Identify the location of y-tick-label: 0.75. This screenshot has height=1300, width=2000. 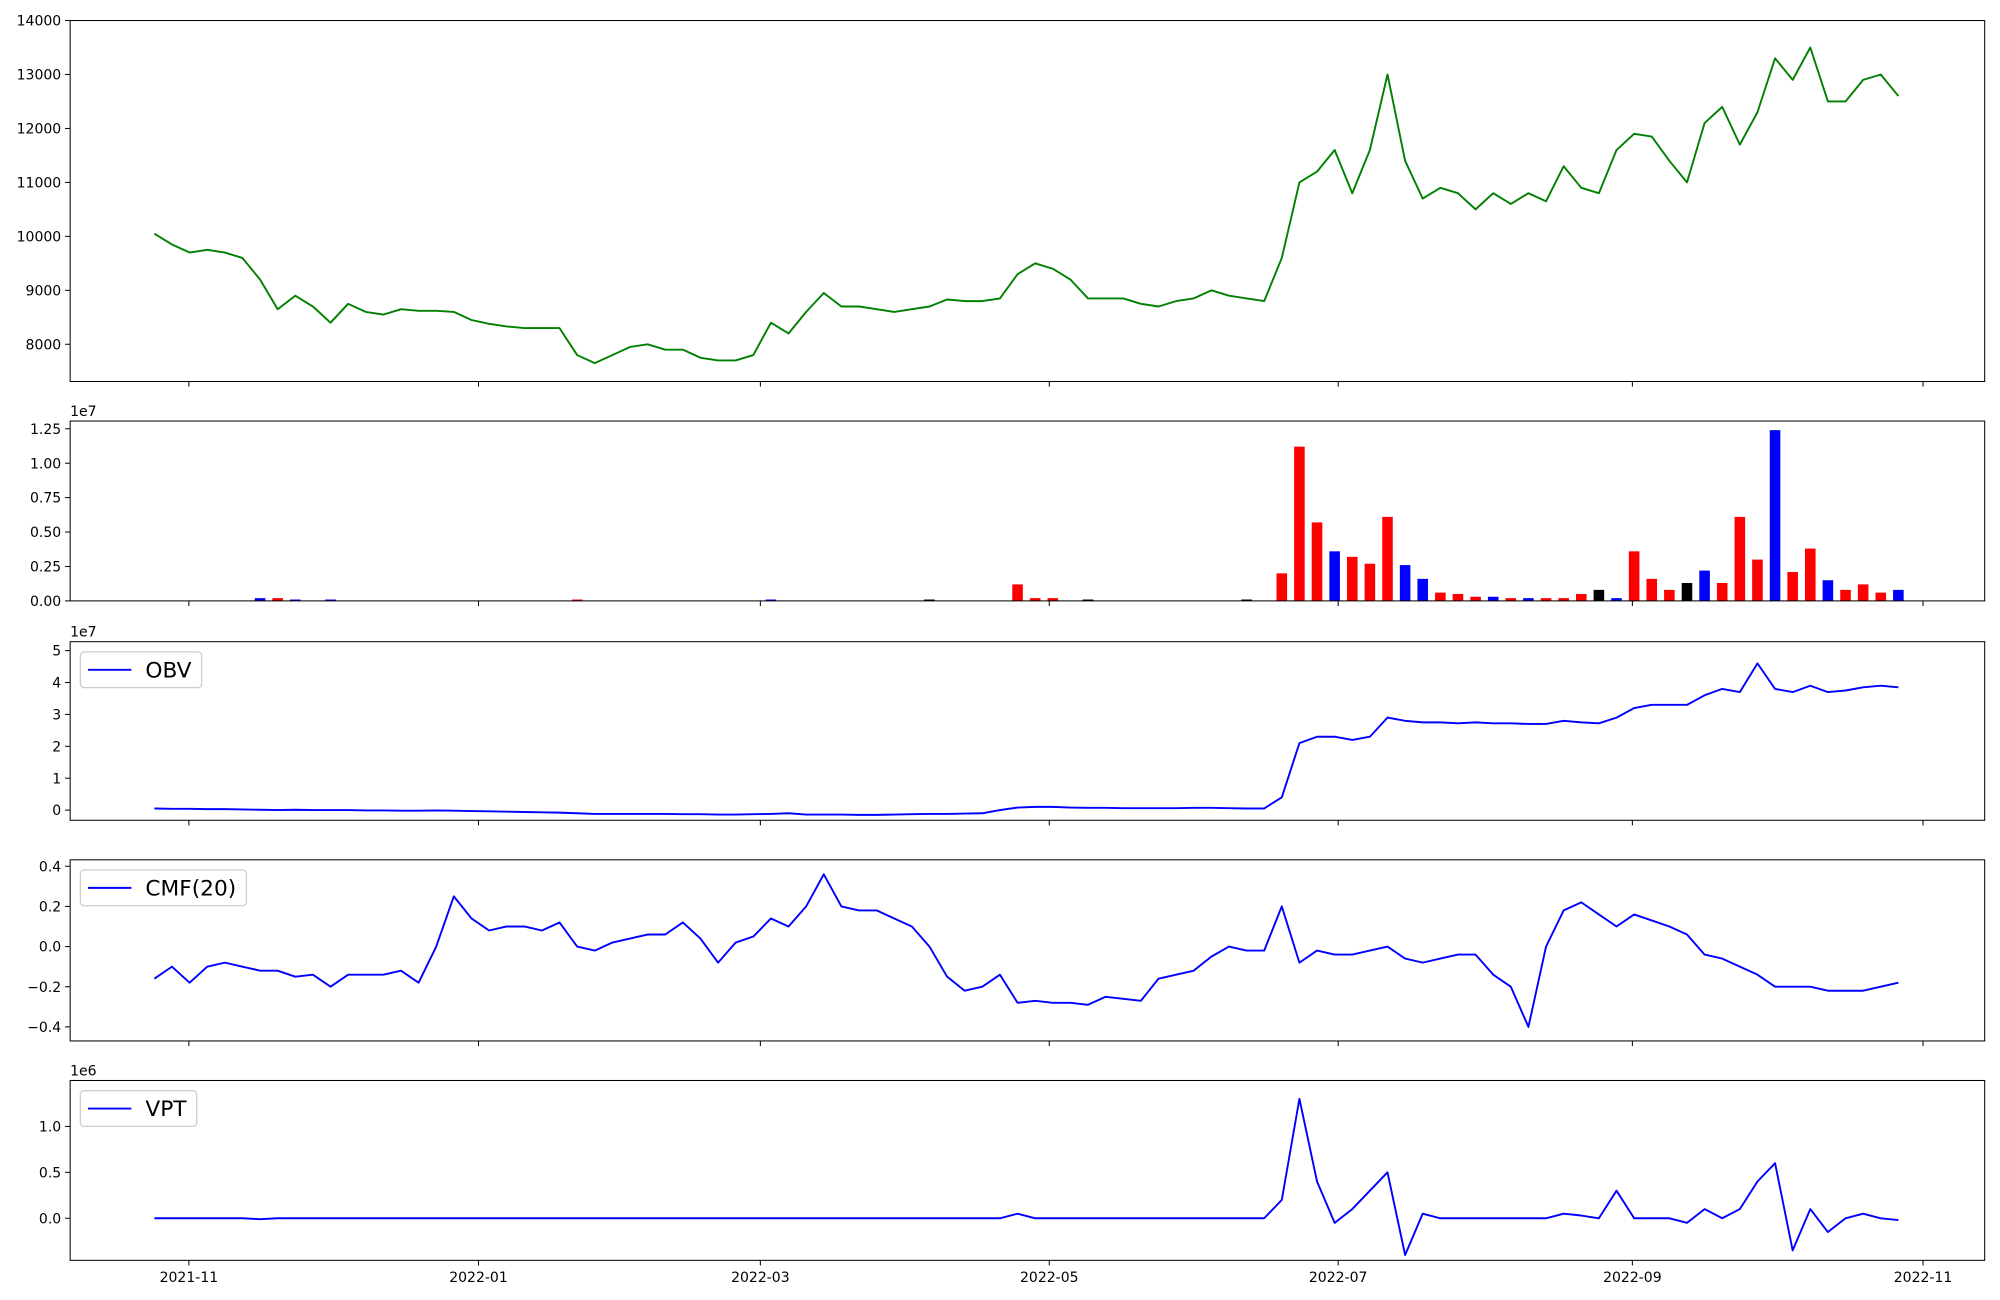
(45, 499).